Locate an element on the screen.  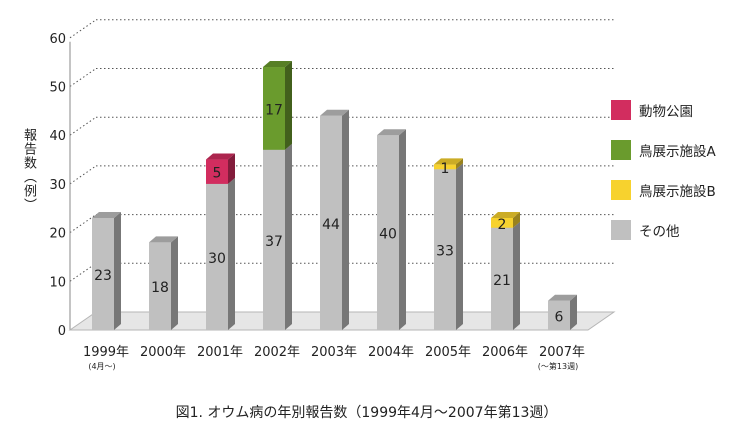
x-tick-note: (4月〜) is located at coordinates (101, 366).